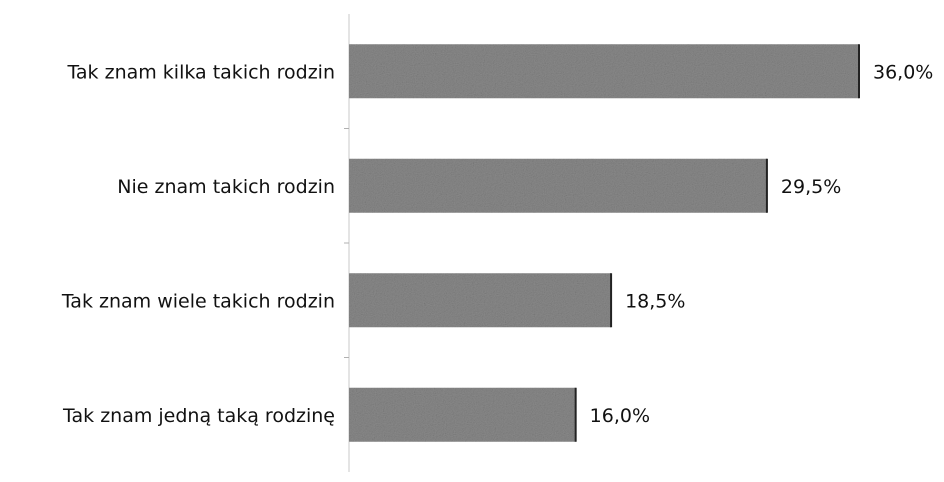  Describe the element at coordinates (226, 187) in the screenshot. I see `category-label: Nie znam takich rodzin` at that location.